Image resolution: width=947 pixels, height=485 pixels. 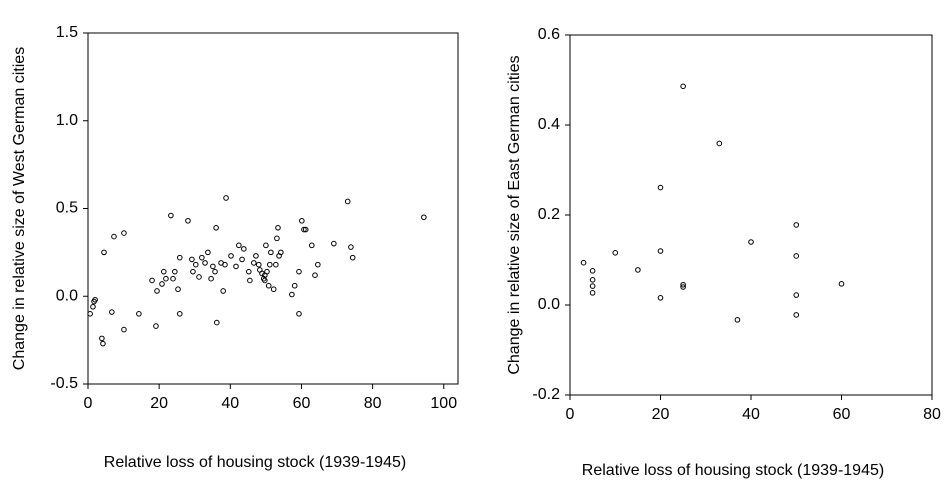 What do you see at coordinates (443, 403) in the screenshot?
I see `x-tick-label: 100` at bounding box center [443, 403].